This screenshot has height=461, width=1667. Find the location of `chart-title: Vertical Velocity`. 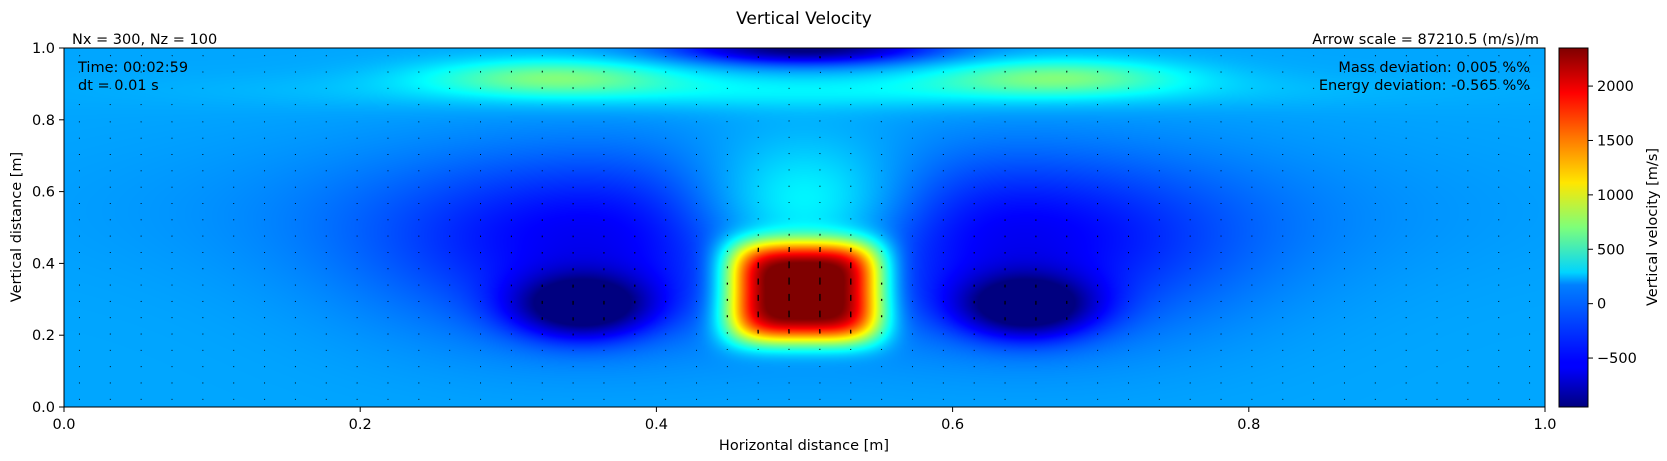

chart-title: Vertical Velocity is located at coordinates (804, 19).